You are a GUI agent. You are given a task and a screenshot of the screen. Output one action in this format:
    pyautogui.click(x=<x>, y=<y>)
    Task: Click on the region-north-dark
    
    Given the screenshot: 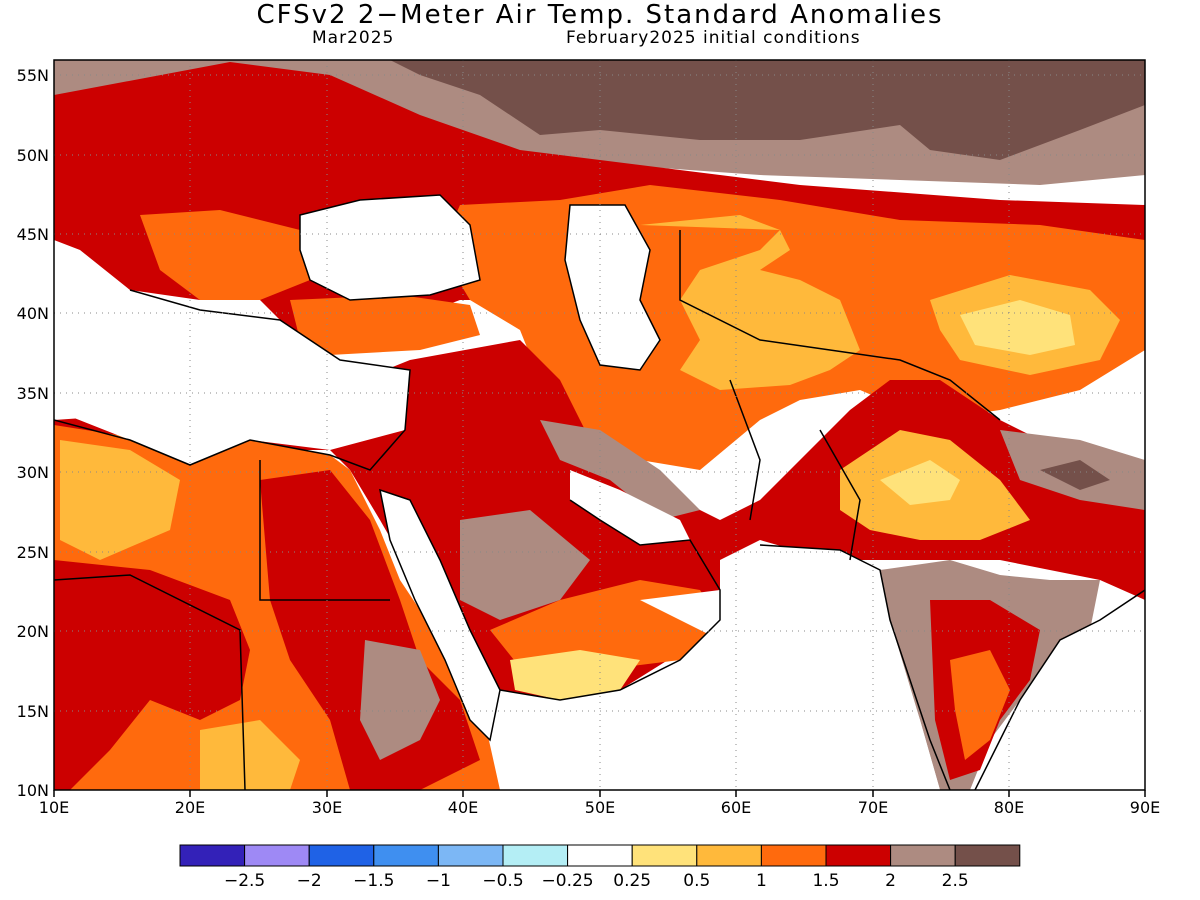 What is the action you would take?
    pyautogui.click(x=767, y=110)
    